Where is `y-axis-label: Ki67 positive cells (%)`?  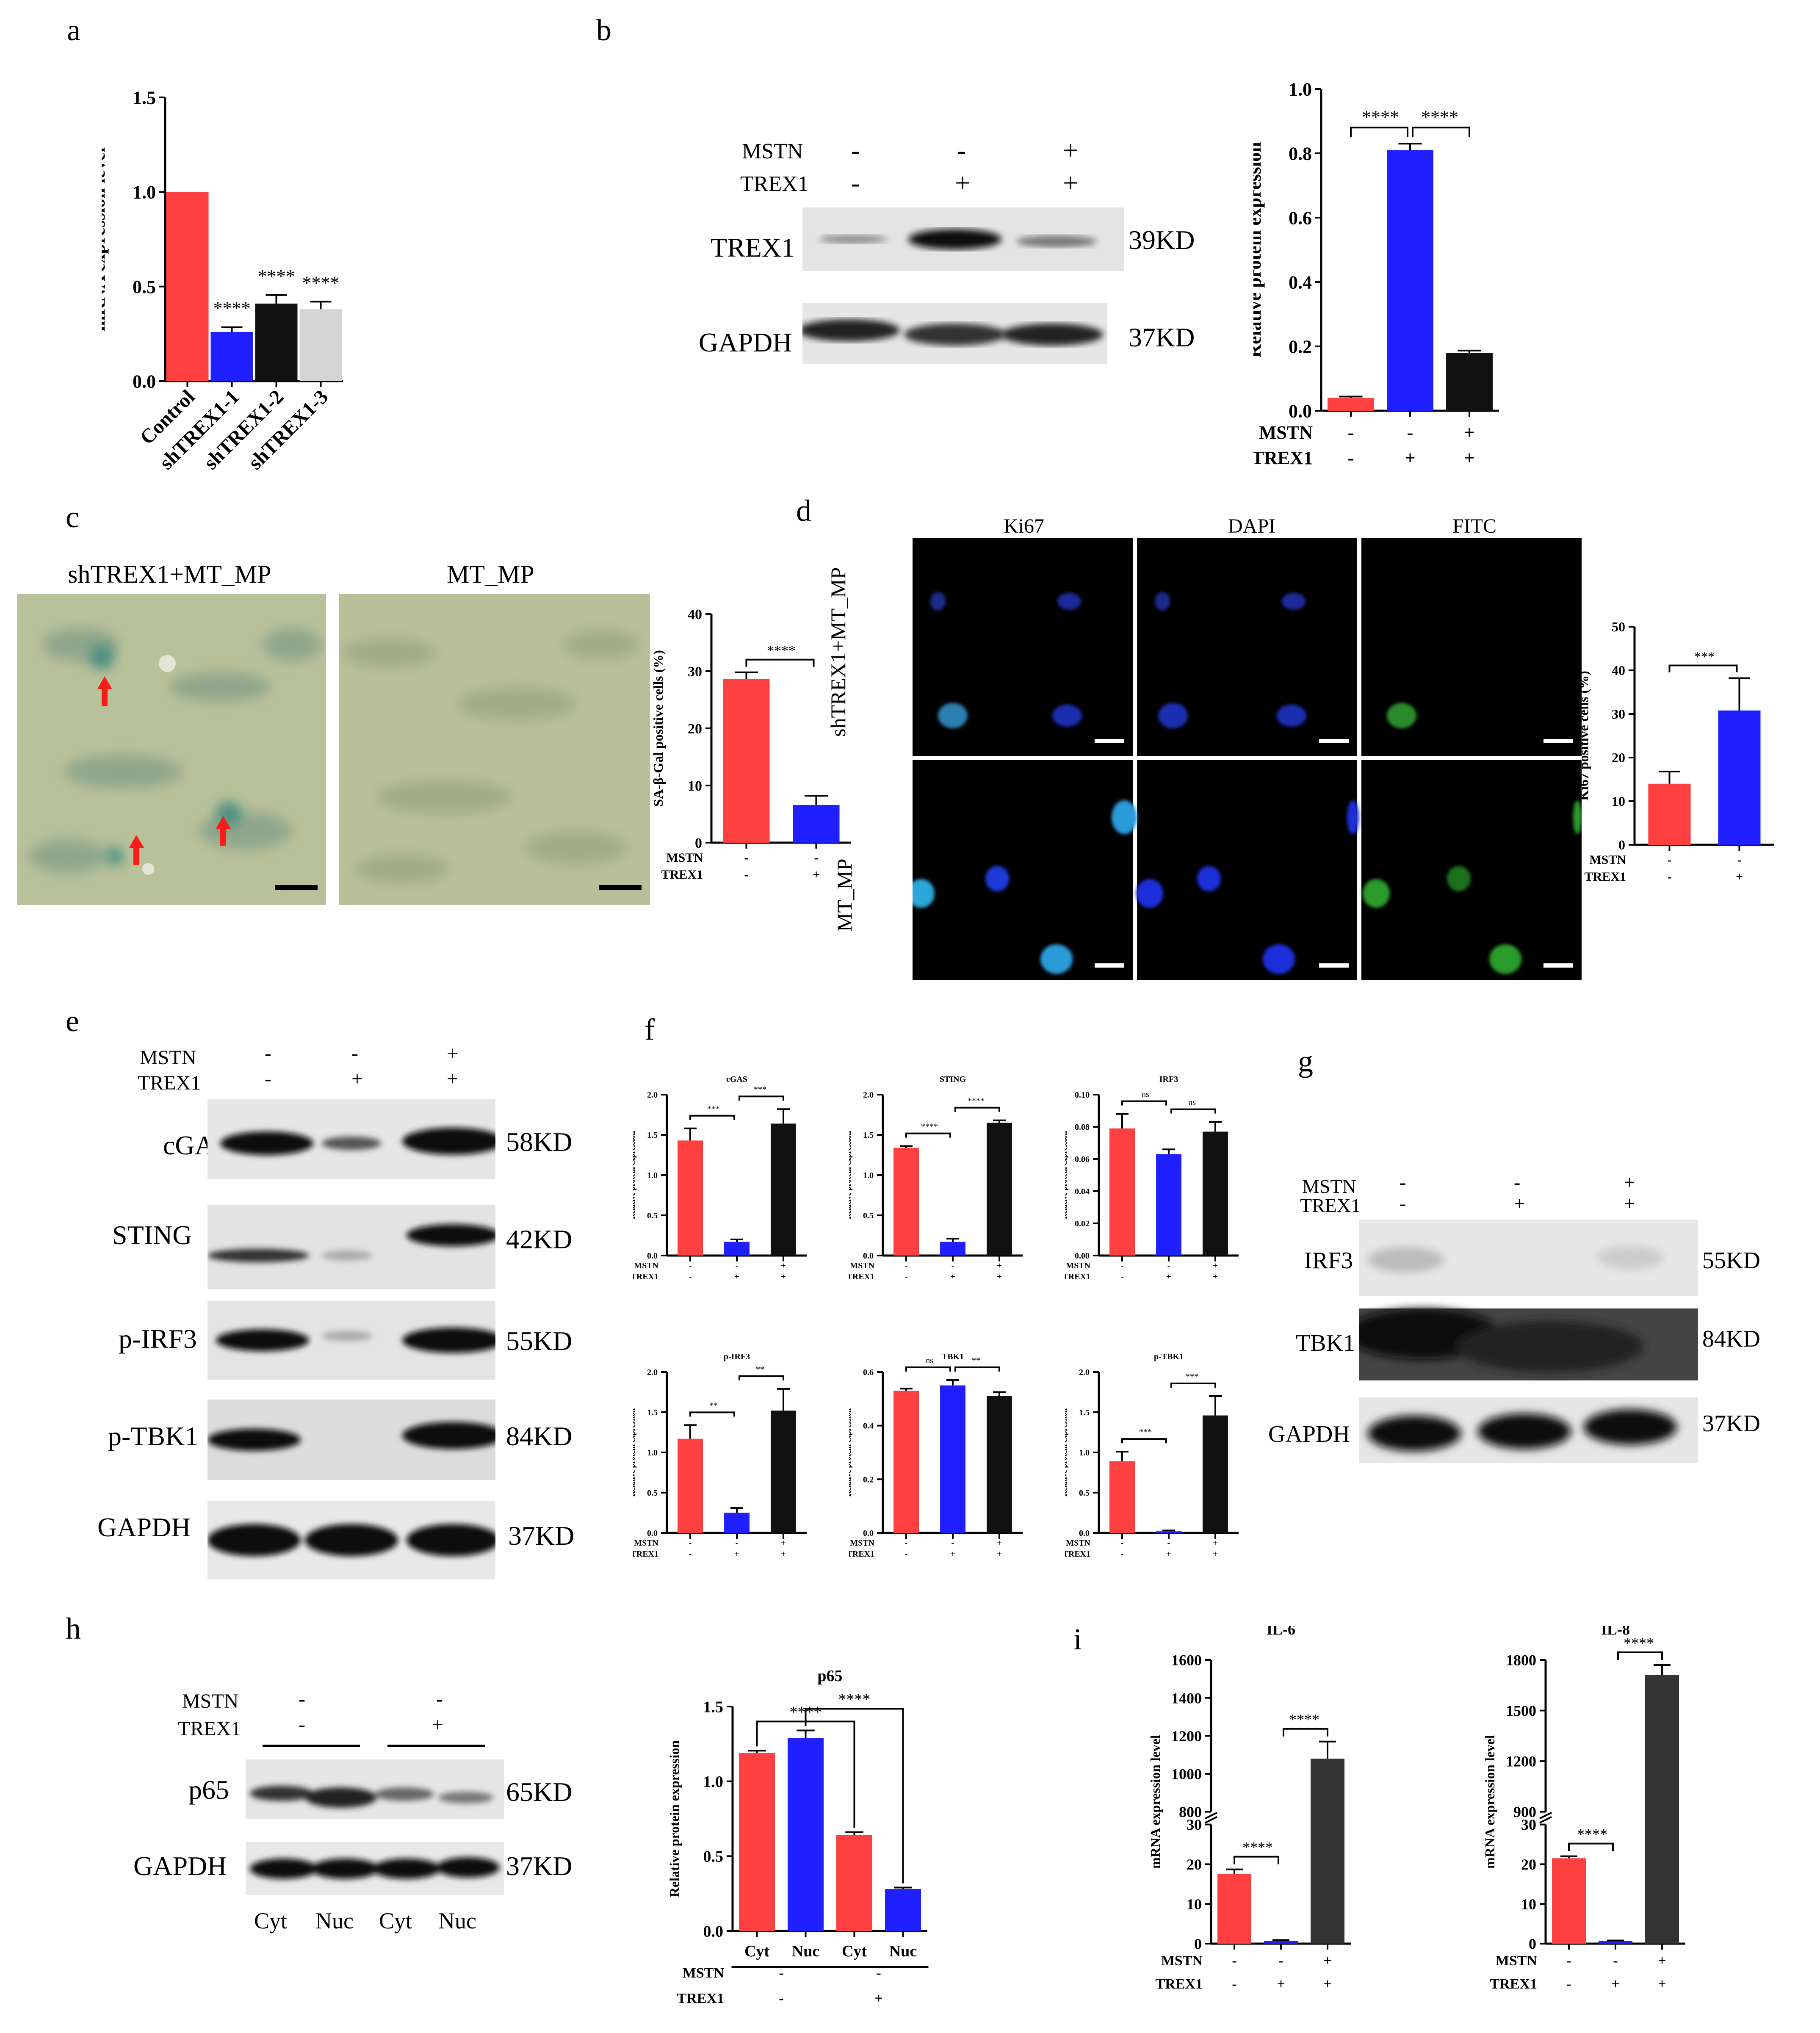 y-axis-label: Ki67 positive cells (%) is located at coordinates (1585, 736).